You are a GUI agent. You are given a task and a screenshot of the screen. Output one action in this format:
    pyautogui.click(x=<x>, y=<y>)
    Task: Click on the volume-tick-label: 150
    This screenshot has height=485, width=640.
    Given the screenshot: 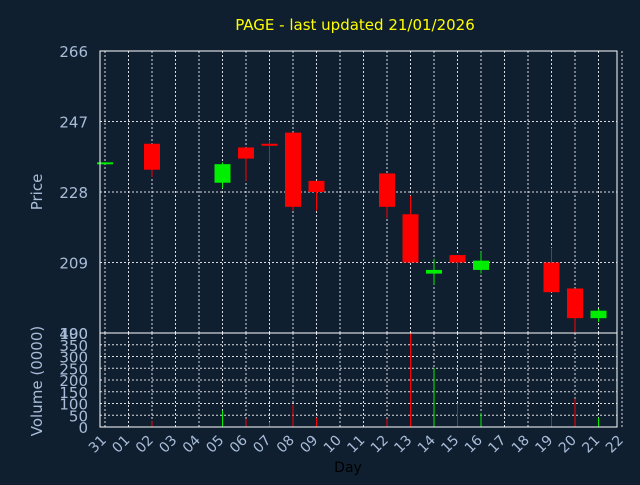 What is the action you would take?
    pyautogui.click(x=73, y=393)
    